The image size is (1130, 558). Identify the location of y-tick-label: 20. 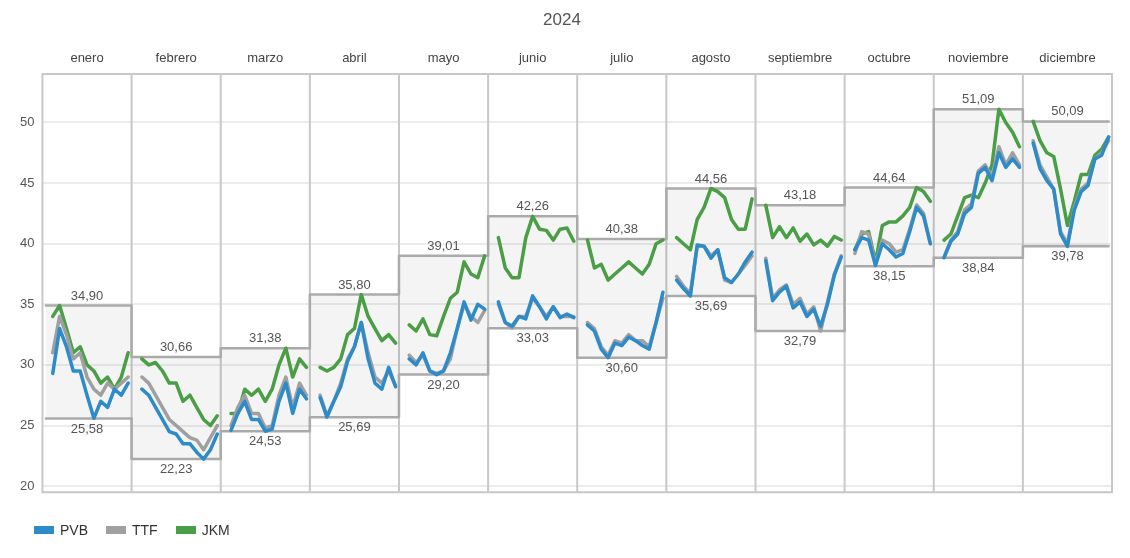
(27, 485).